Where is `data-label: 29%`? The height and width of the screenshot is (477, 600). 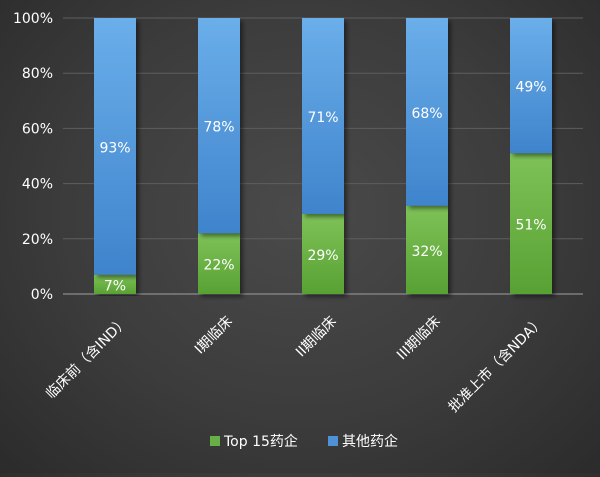
data-label: 29% is located at coordinates (322, 256).